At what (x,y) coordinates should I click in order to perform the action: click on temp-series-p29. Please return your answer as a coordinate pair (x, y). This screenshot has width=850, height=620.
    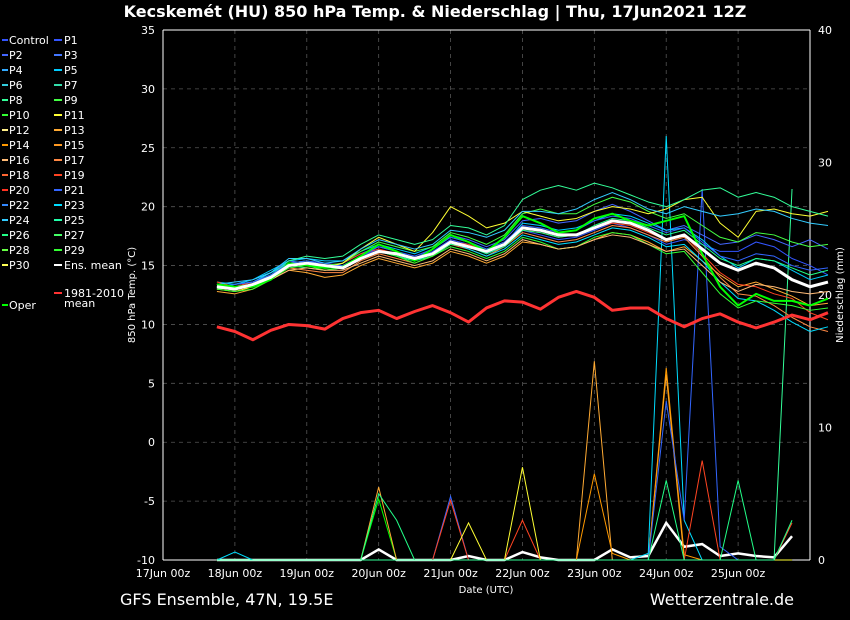
    Looking at the image, I should click on (522, 271).